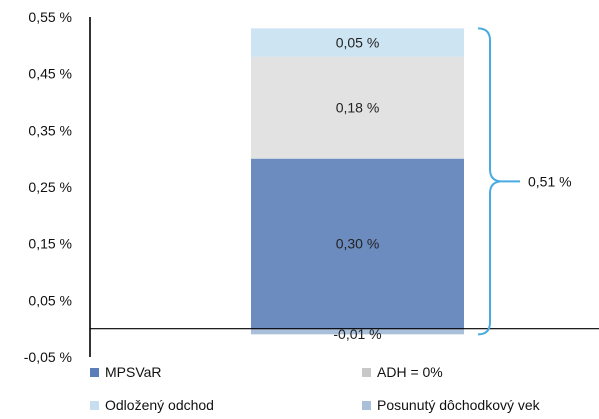  Describe the element at coordinates (50, 187) in the screenshot. I see `y-tick-label: 0,25 %` at that location.